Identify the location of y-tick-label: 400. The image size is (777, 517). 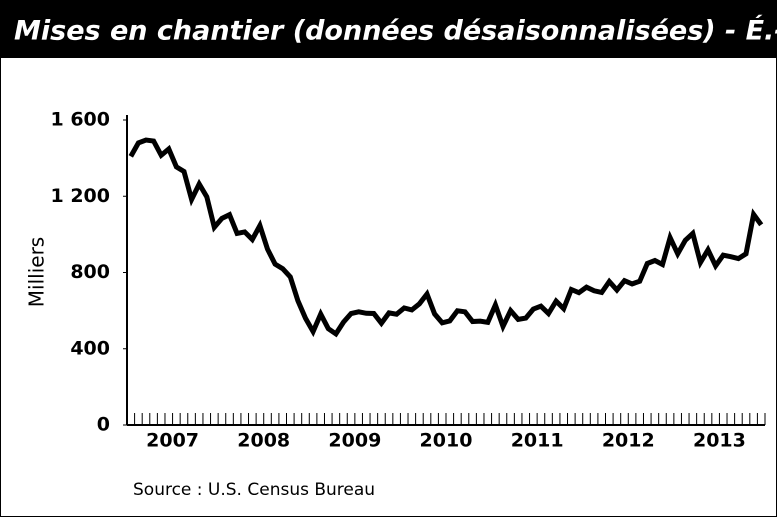
(90, 348).